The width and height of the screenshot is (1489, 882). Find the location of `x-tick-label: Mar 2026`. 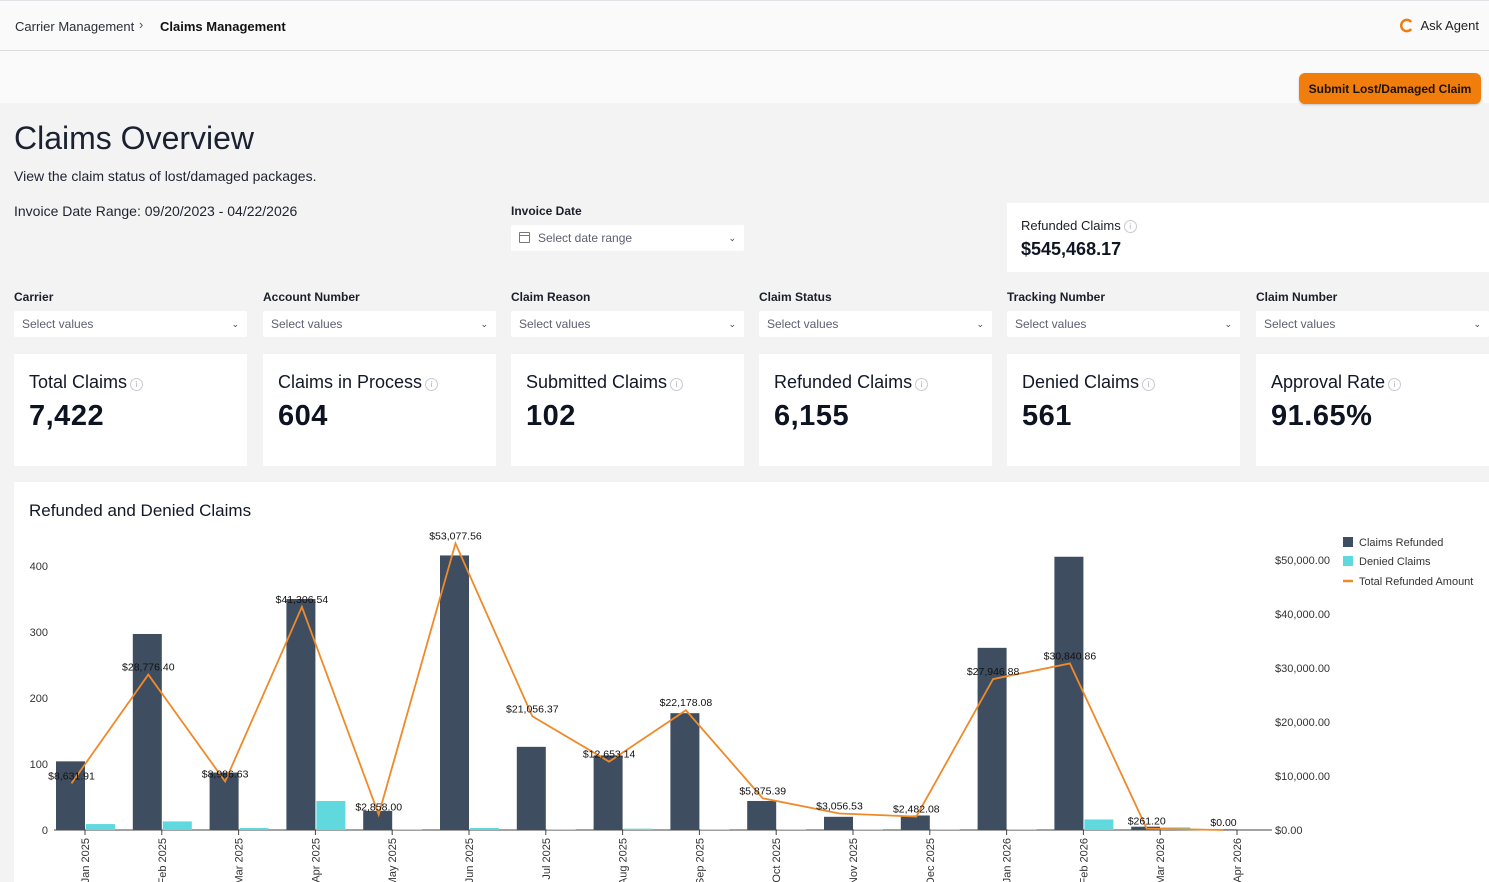

x-tick-label: Mar 2026 is located at coordinates (1161, 860).